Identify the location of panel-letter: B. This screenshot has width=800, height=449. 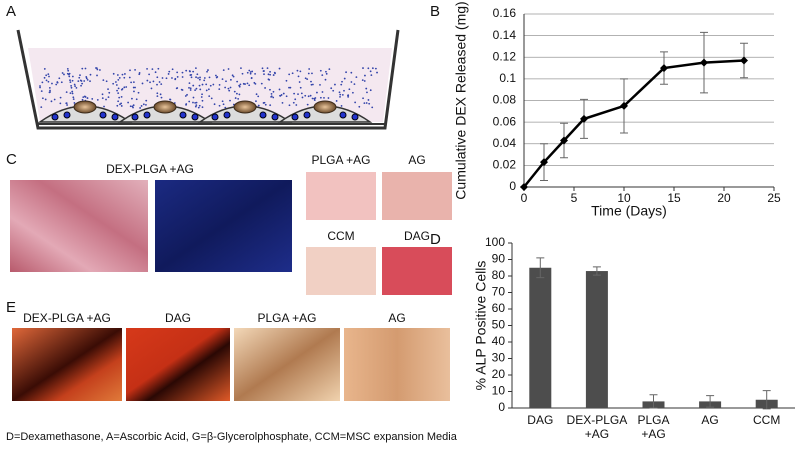
(435, 11).